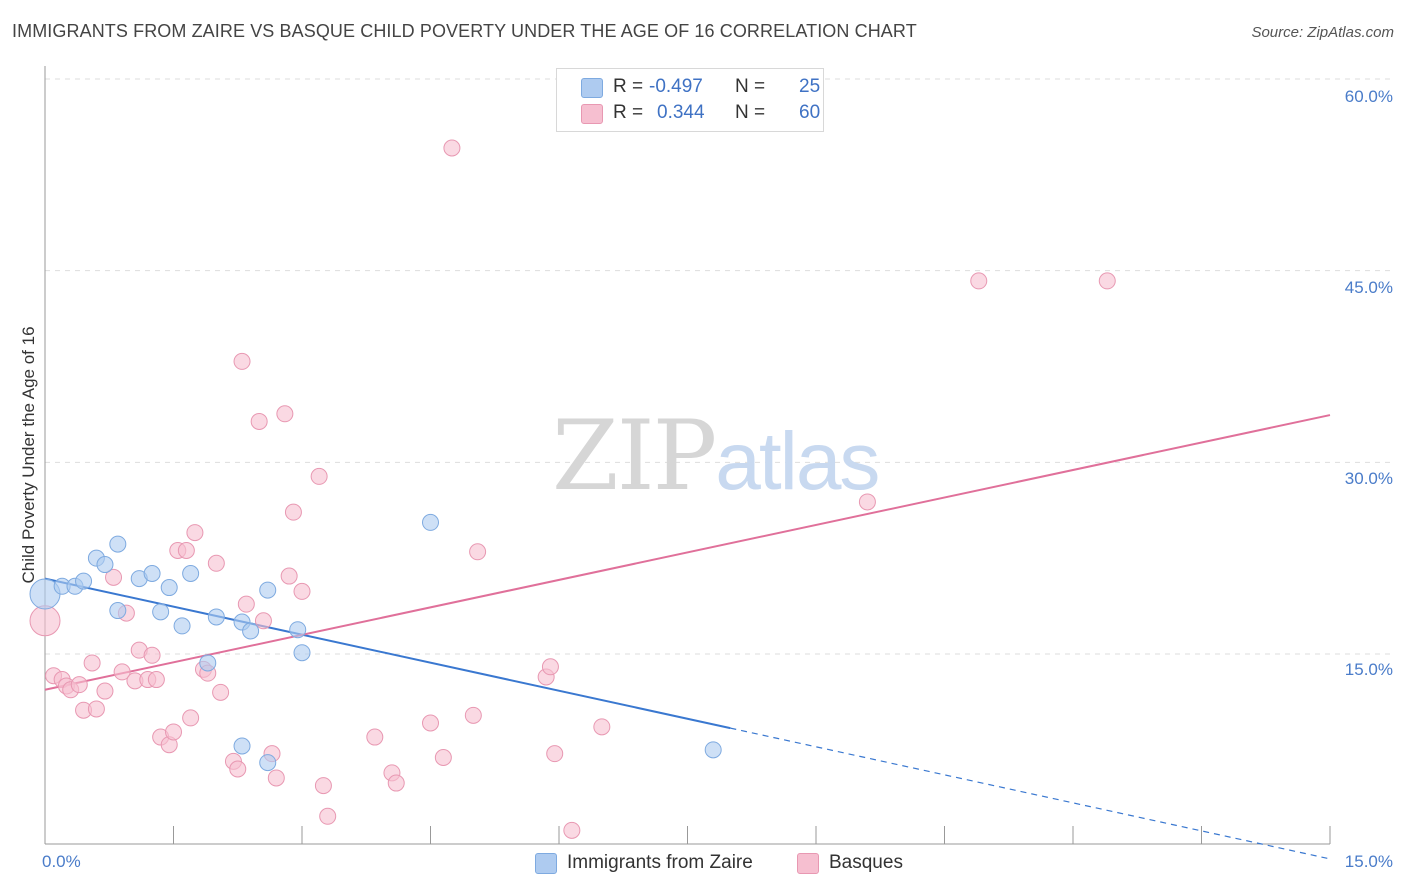  What do you see at coordinates (681, 112) in the screenshot?
I see `legend-r-value: 0.344` at bounding box center [681, 112].